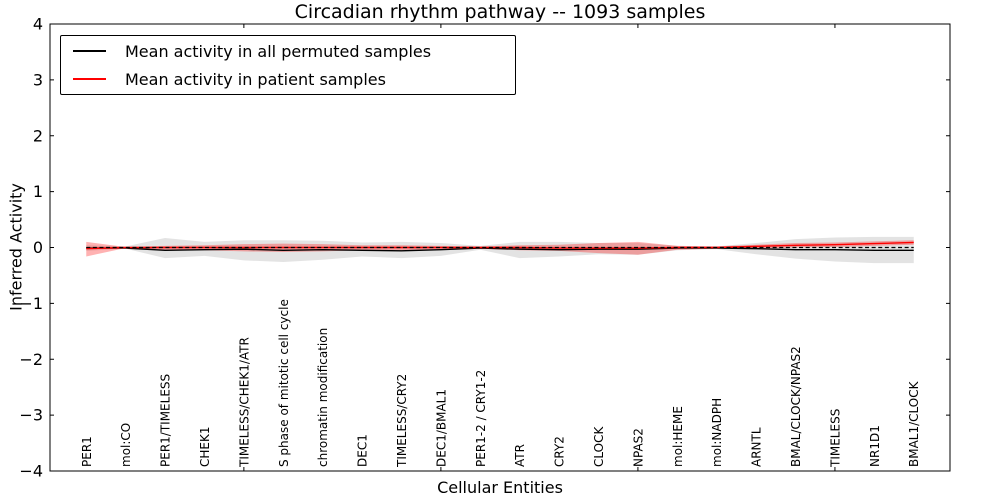 The width and height of the screenshot is (1000, 500). I want to click on patient-mean-line, so click(500, 245).